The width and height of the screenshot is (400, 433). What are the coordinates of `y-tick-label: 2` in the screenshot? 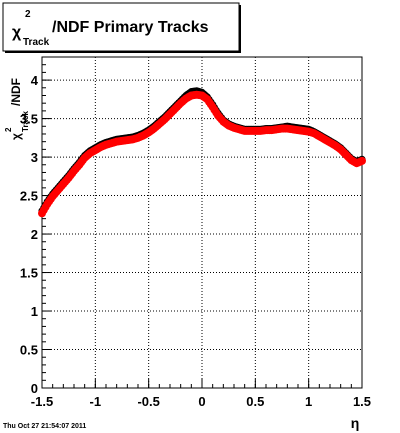 It's located at (34, 234).